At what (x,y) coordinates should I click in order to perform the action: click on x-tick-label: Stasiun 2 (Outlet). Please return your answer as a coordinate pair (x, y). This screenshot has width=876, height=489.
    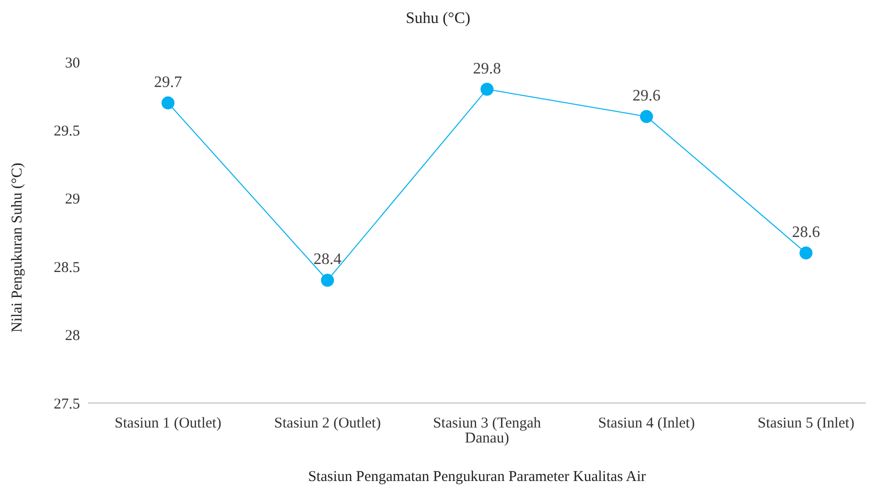
    Looking at the image, I should click on (327, 424).